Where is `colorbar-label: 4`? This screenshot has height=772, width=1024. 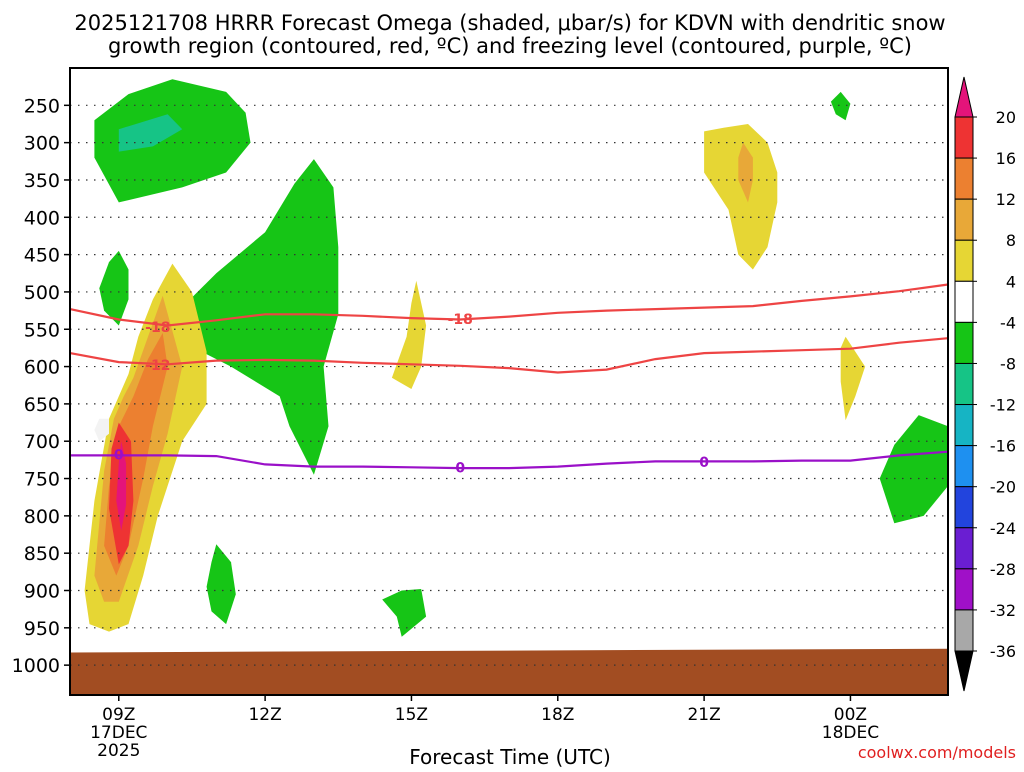
colorbar-label: 4 is located at coordinates (1011, 281).